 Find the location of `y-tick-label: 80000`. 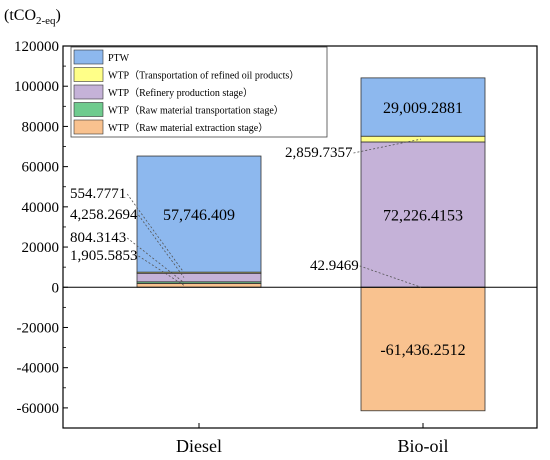

y-tick-label: 80000 is located at coordinates (41, 127).